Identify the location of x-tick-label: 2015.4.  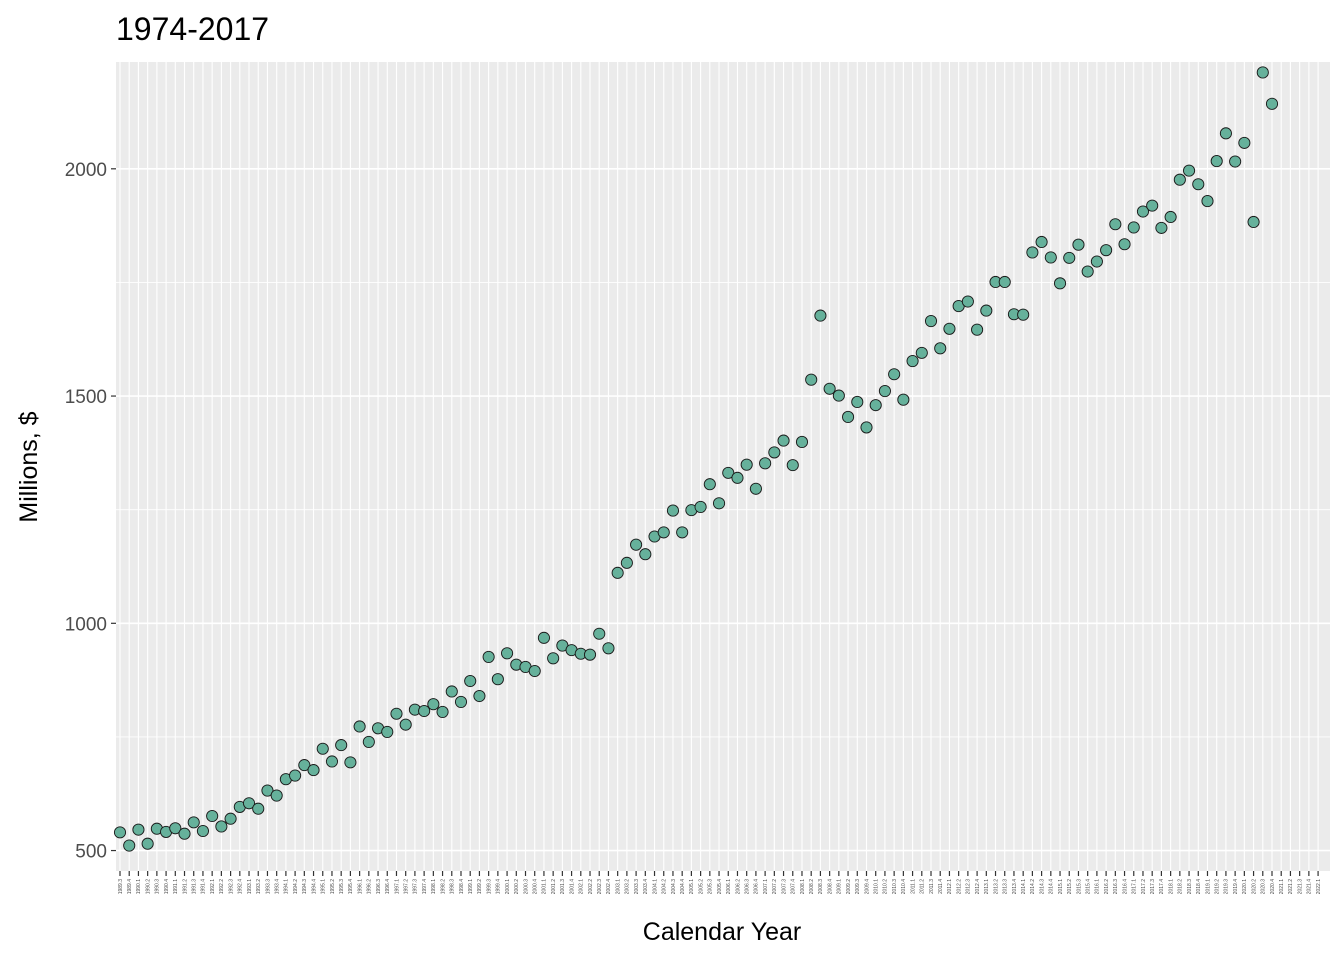
(1088, 887).